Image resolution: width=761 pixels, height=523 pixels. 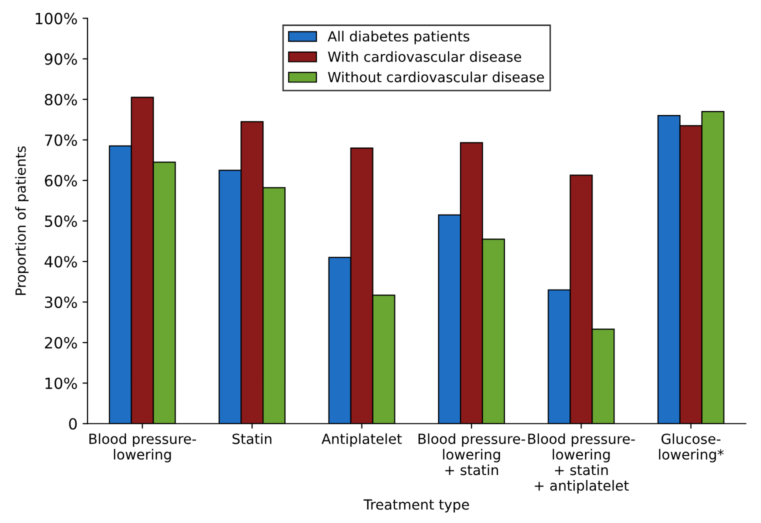 I want to click on y-tick-label: 50%, so click(x=61, y=221).